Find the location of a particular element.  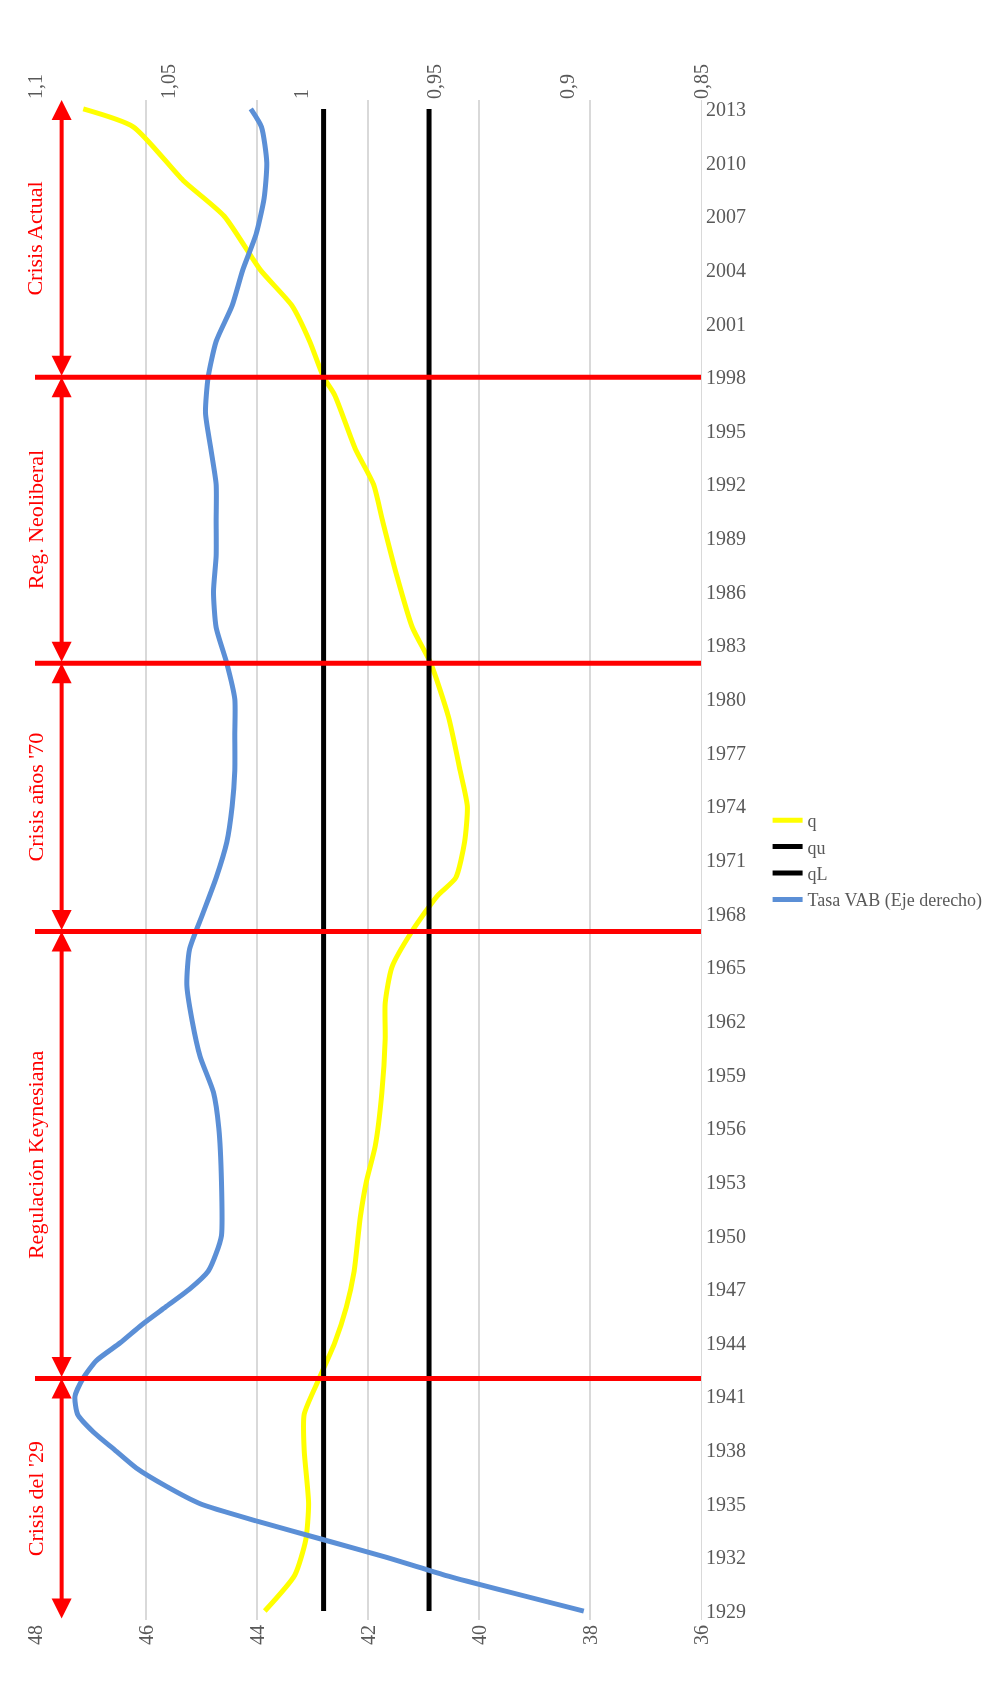

y-tick-label: 1965 is located at coordinates (726, 967).